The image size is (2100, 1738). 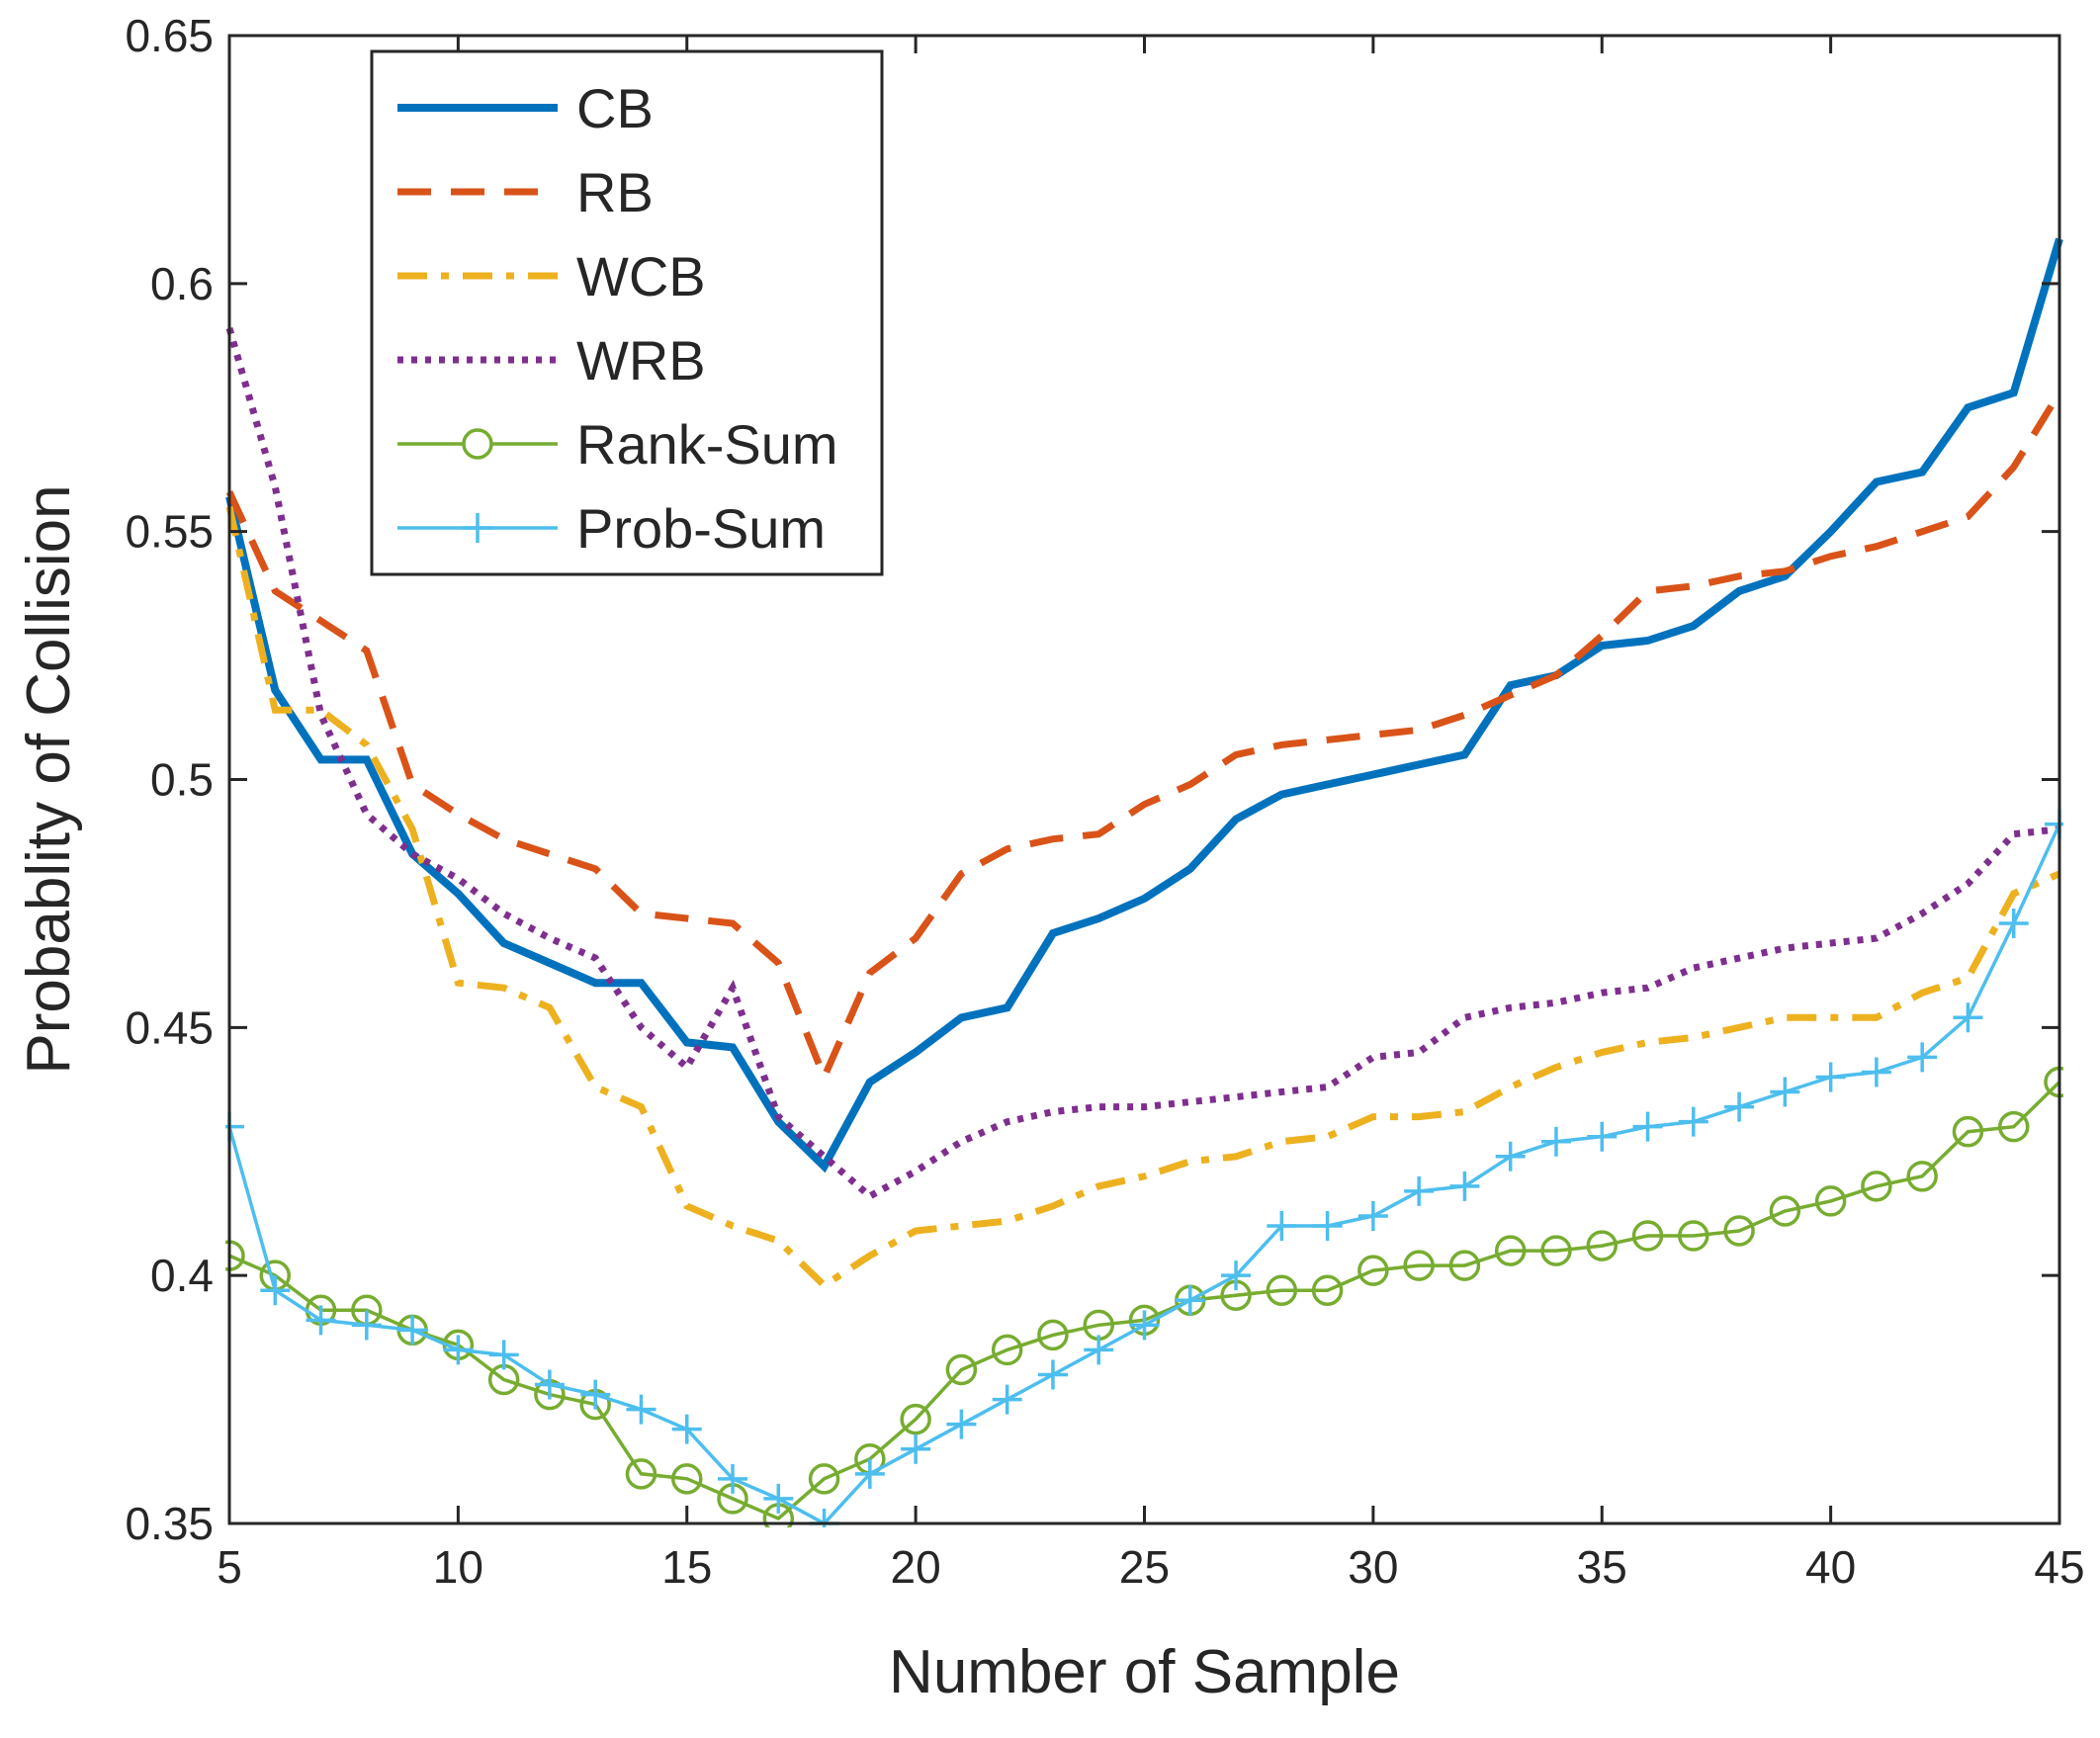 I want to click on x-tick-label: 35, so click(x=1602, y=1567).